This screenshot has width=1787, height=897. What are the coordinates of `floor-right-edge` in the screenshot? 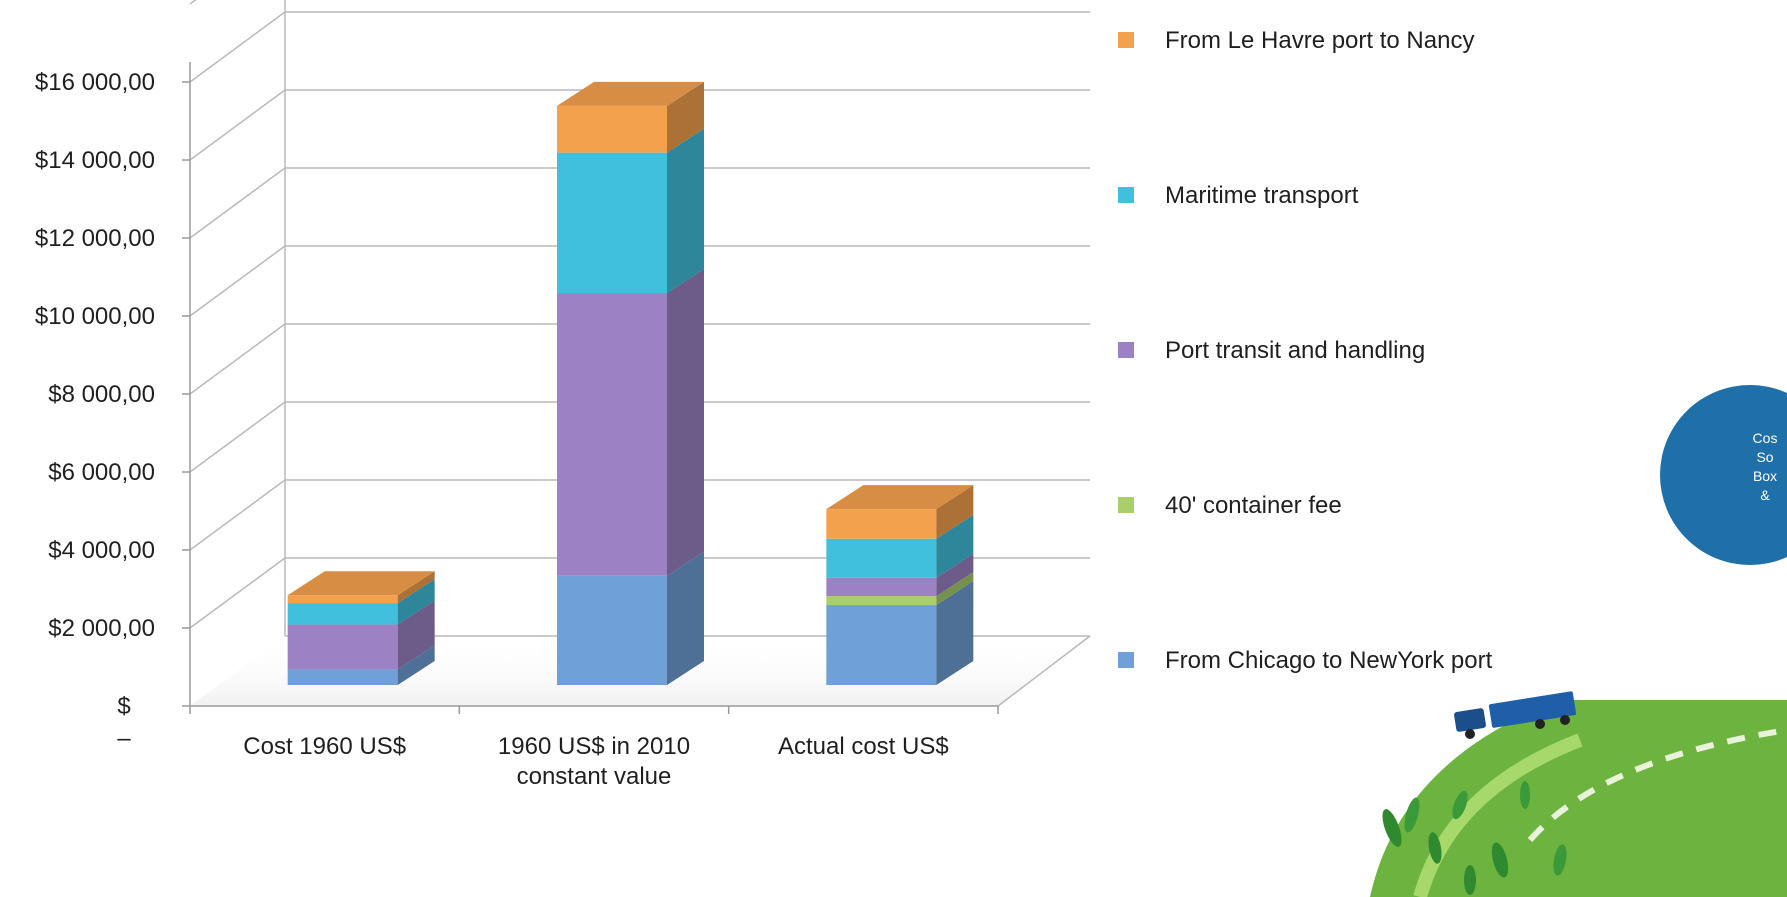 It's located at (1044, 671).